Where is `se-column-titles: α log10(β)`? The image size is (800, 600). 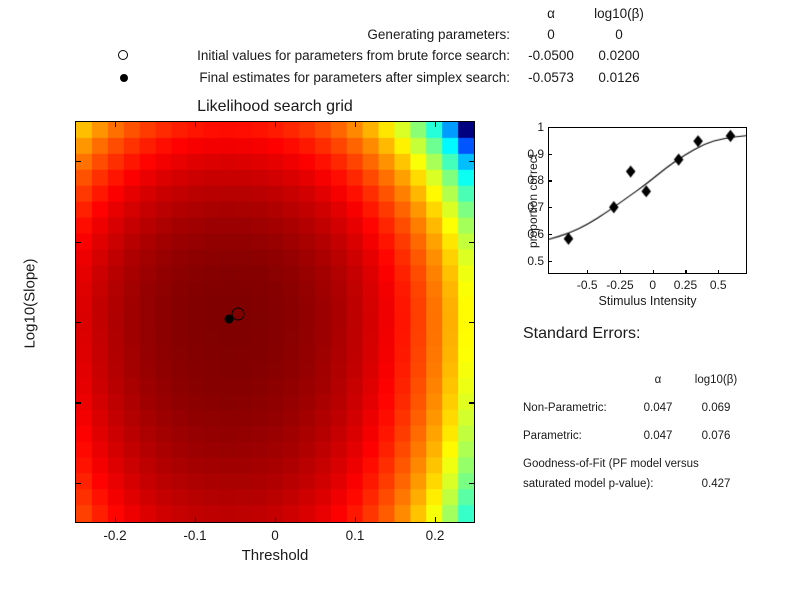
se-column-titles: α log10(β) is located at coordinates (650, 380).